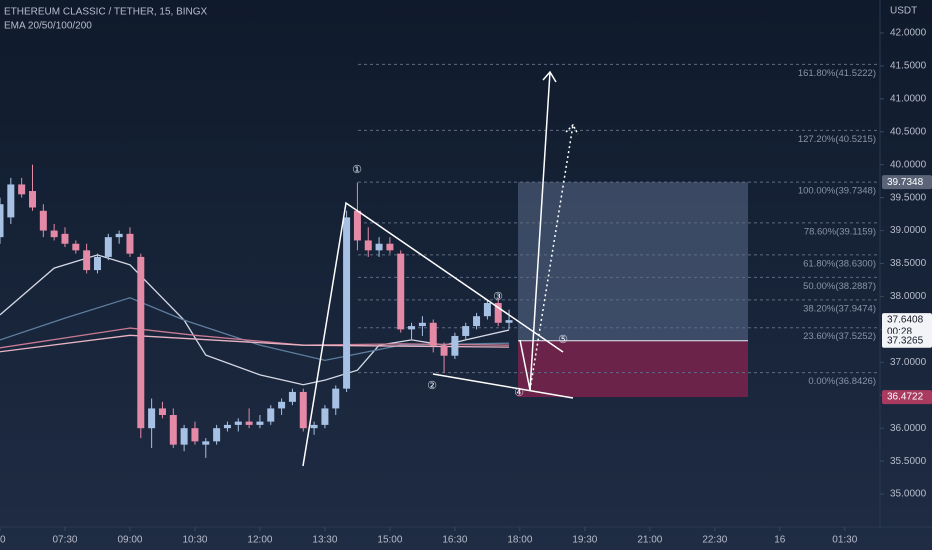 Image resolution: width=932 pixels, height=550 pixels. What do you see at coordinates (837, 139) in the screenshot?
I see `fib-label: 127.20%(40.5215)` at bounding box center [837, 139].